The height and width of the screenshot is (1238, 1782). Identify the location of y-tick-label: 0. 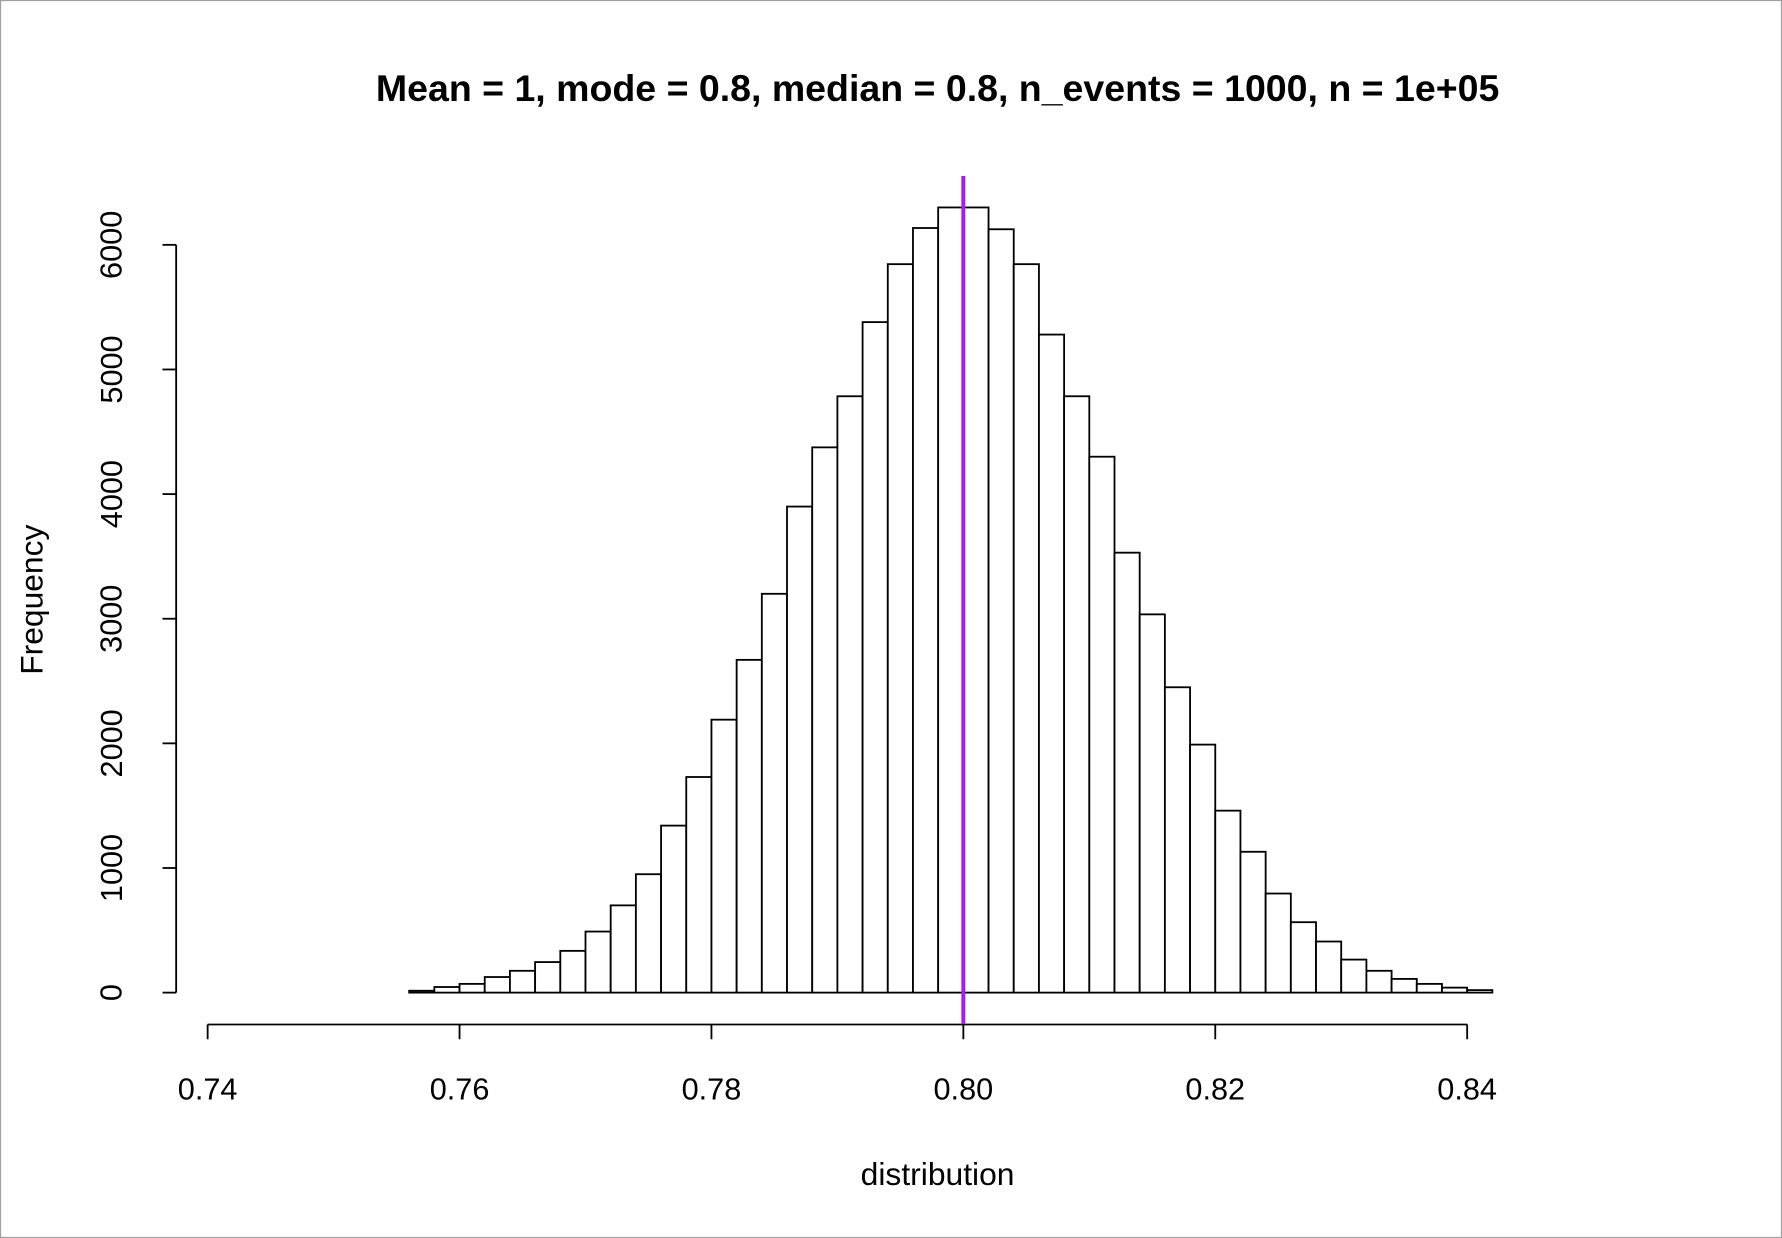
(112, 992).